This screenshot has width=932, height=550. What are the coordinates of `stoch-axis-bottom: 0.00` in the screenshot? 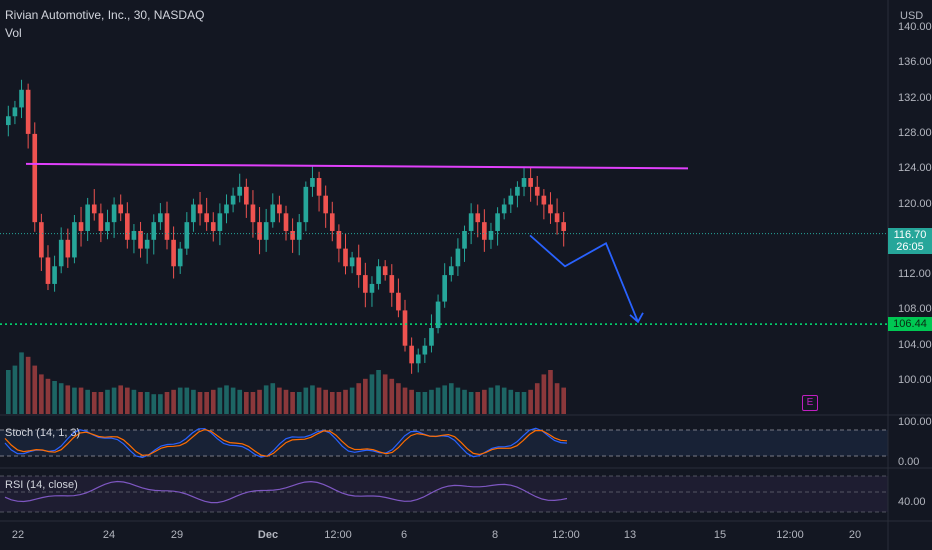 It's located at (909, 462).